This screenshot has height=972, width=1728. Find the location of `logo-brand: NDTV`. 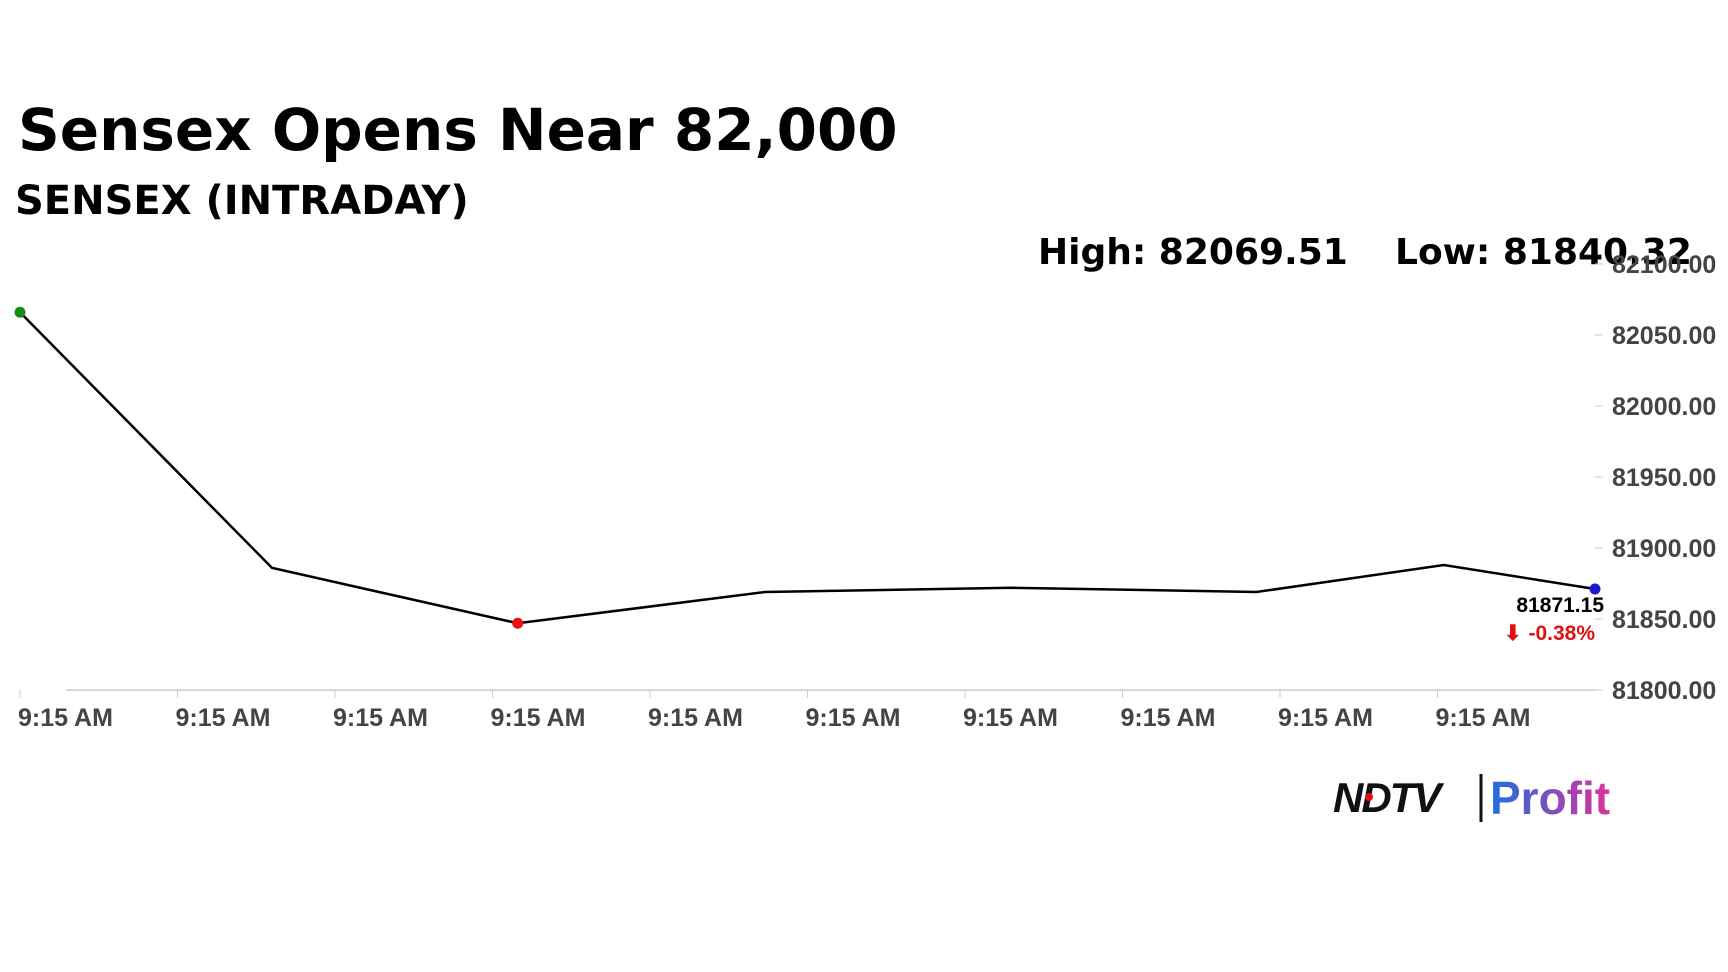

logo-brand: NDTV is located at coordinates (1388, 797).